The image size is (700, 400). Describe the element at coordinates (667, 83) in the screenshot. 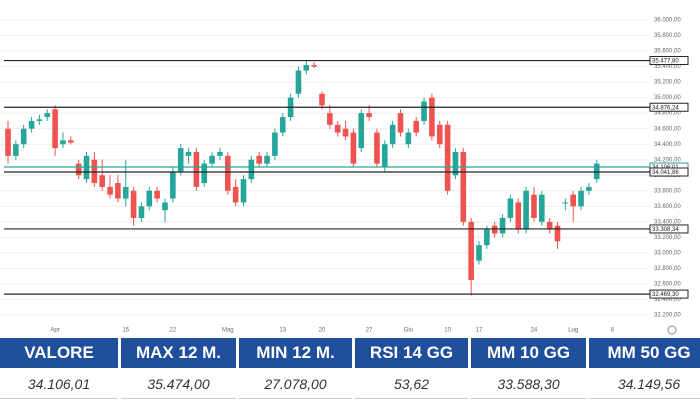

I see `y-tick-label: 35.200,00` at that location.